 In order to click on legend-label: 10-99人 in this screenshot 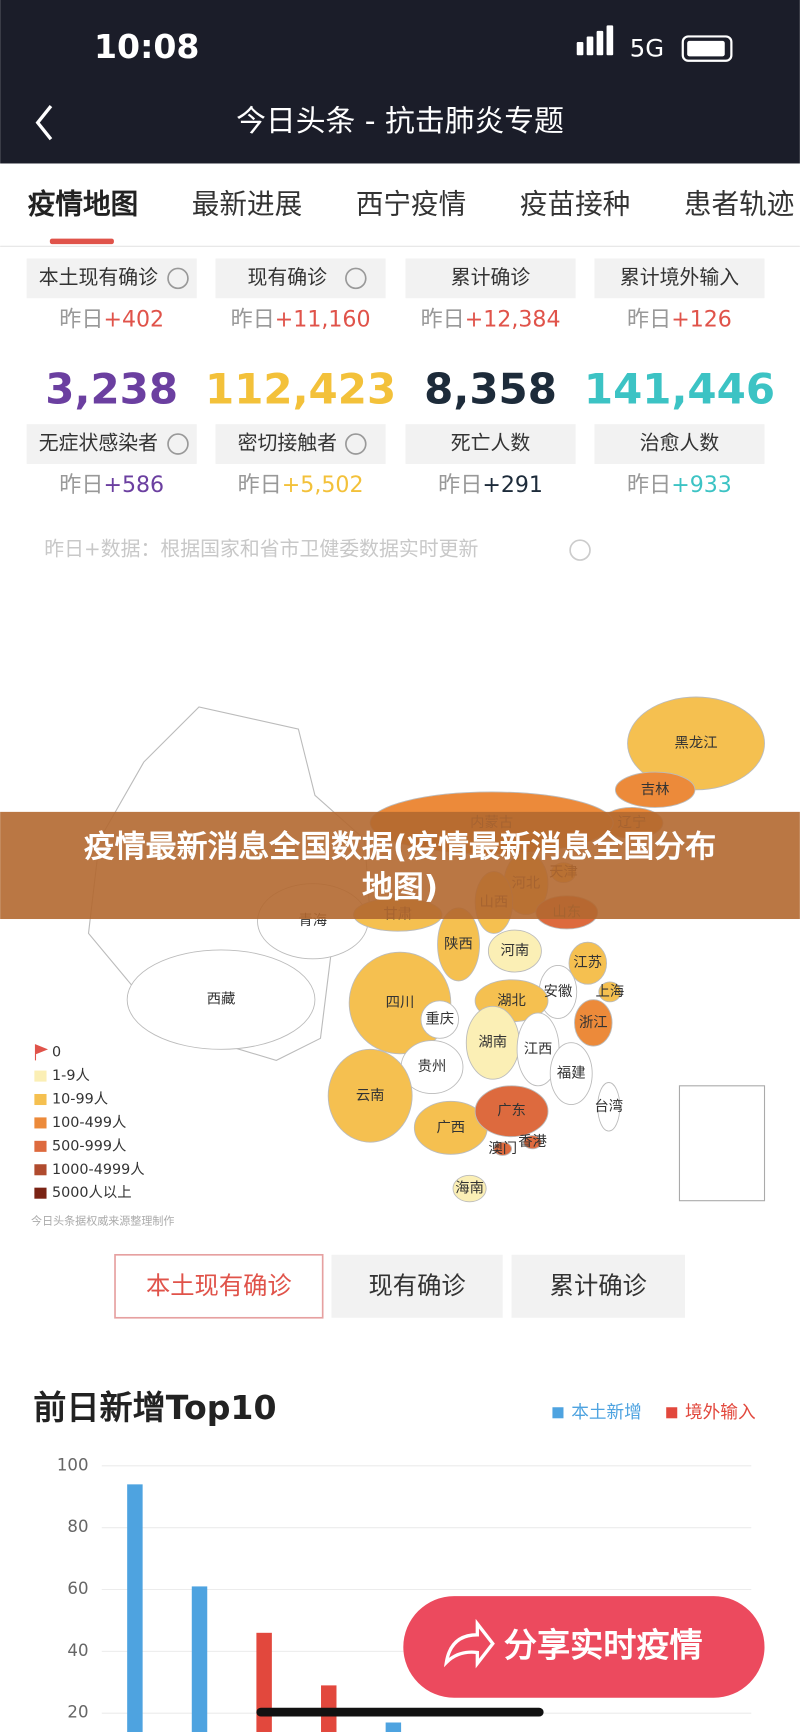, I will do `click(80, 1099)`.